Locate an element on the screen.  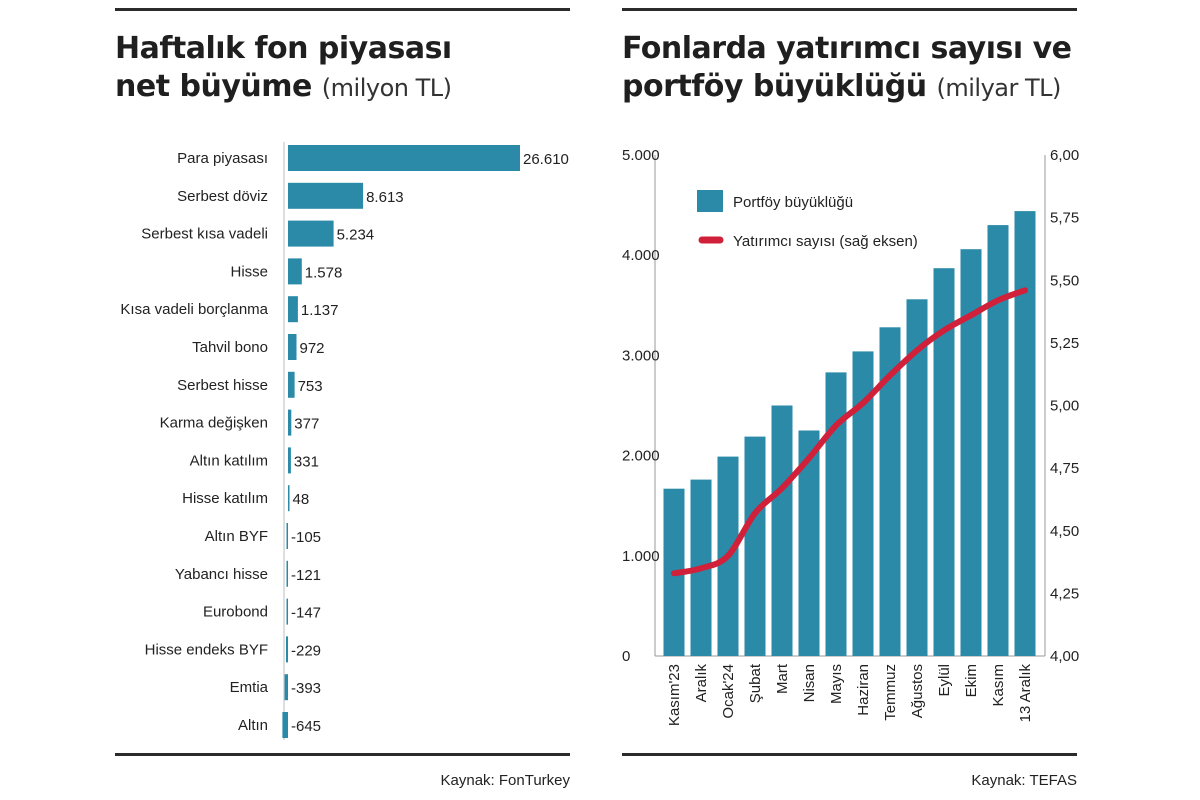
right-right-tick-label: 4,50 is located at coordinates (1064, 531).